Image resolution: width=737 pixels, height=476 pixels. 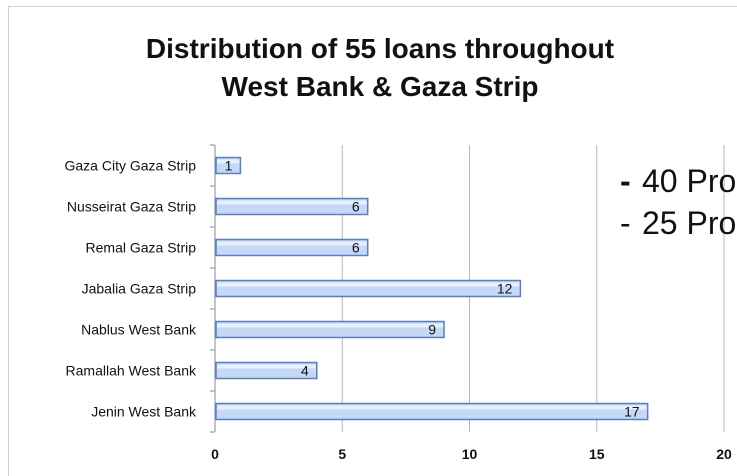 What do you see at coordinates (131, 166) in the screenshot?
I see `category-label: Gaza City Gaza Strip` at bounding box center [131, 166].